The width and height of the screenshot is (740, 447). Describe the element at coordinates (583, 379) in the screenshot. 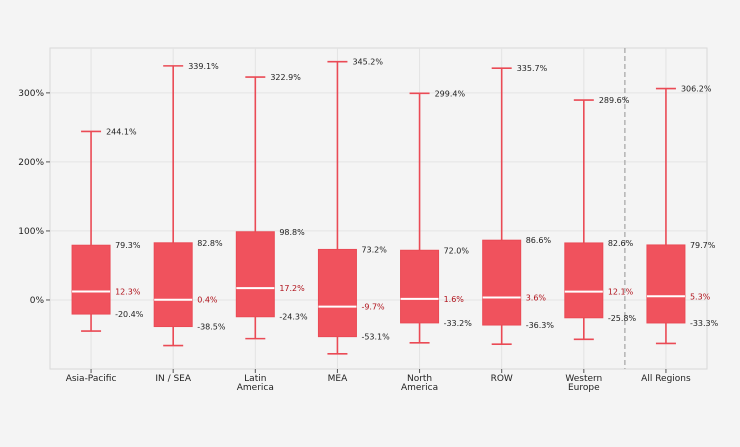

I see `category-label: Western` at that location.